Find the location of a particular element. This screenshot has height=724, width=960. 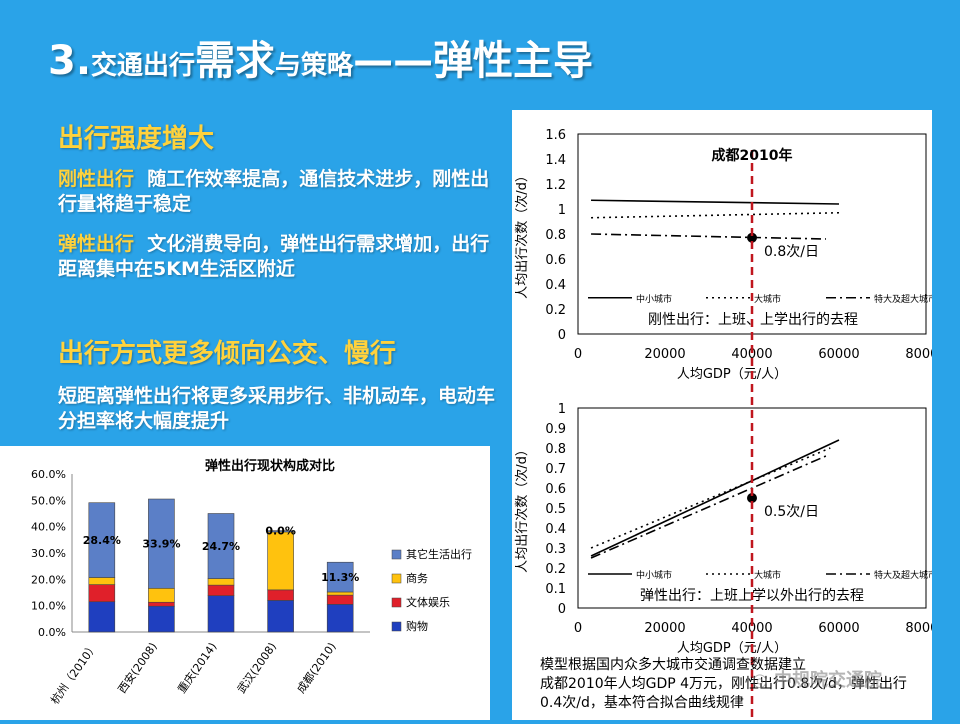

y-tick-label: 1.2 is located at coordinates (555, 185).